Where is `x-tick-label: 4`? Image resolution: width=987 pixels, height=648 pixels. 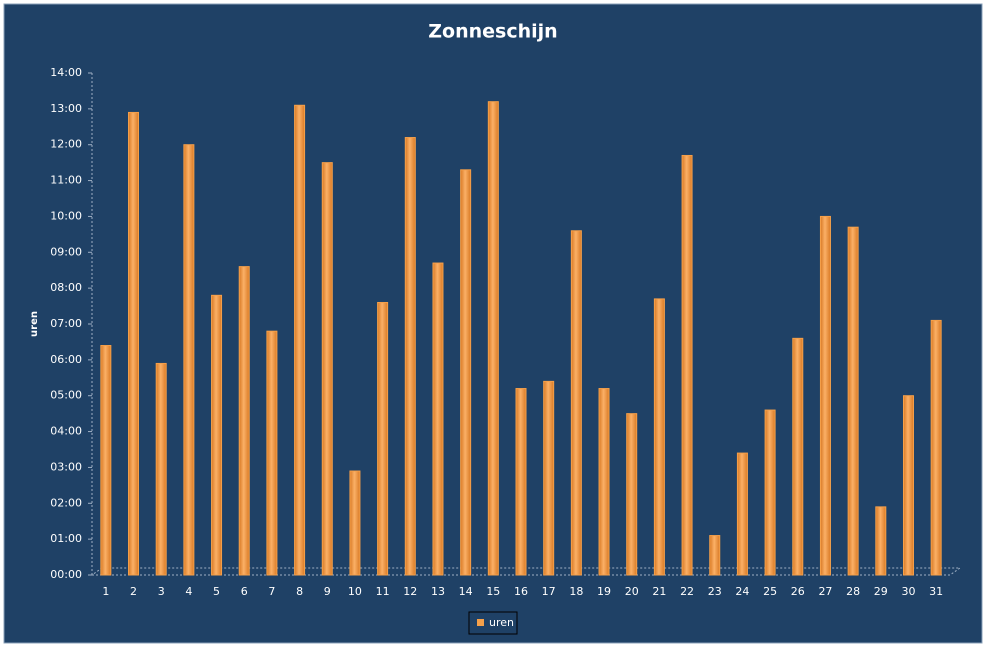 x-tick-label: 4 is located at coordinates (188, 591).